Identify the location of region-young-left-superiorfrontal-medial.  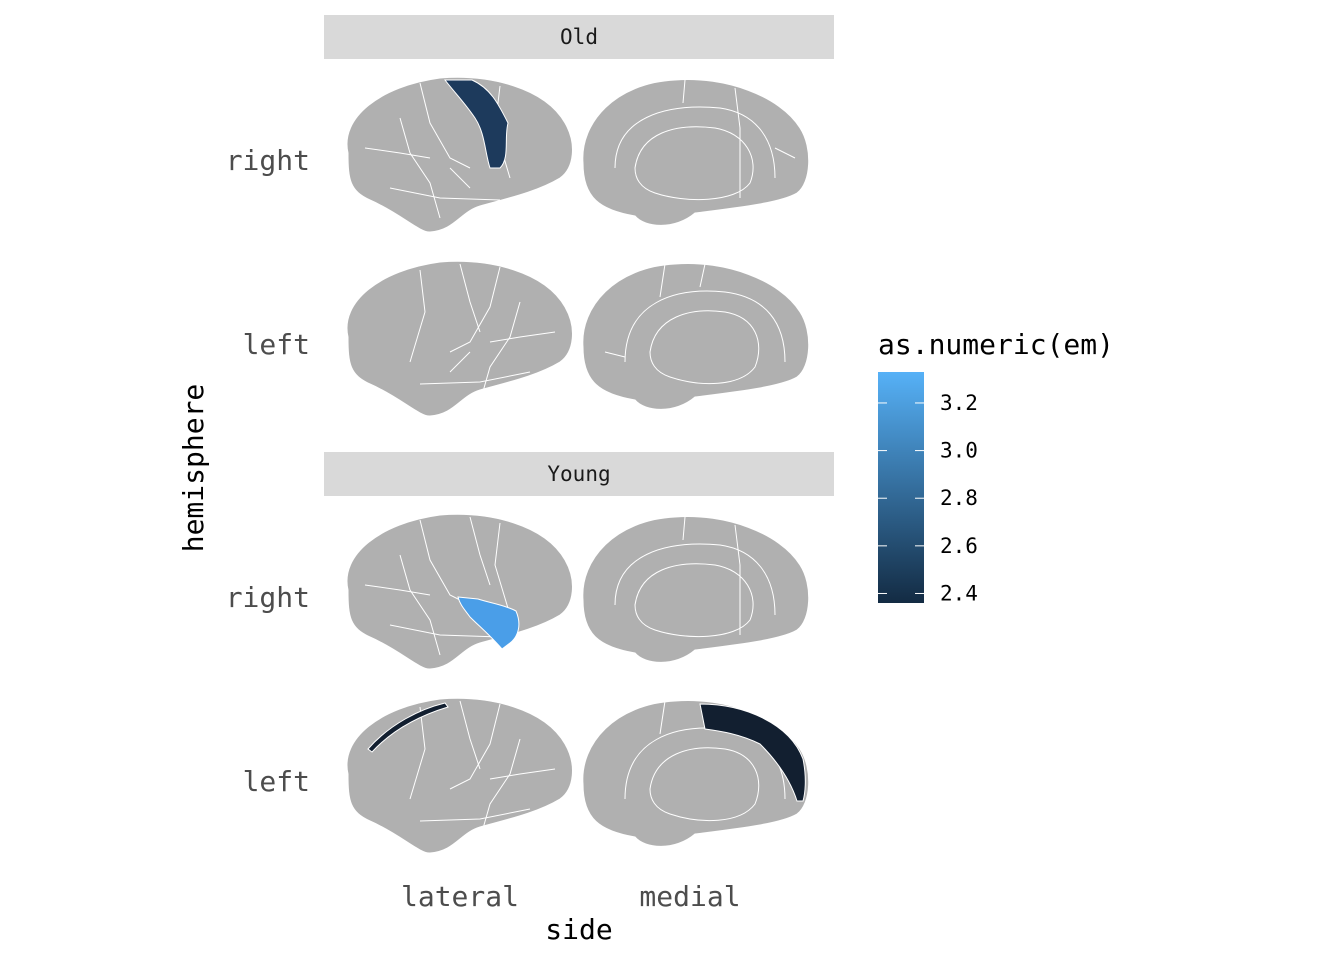
(752, 752).